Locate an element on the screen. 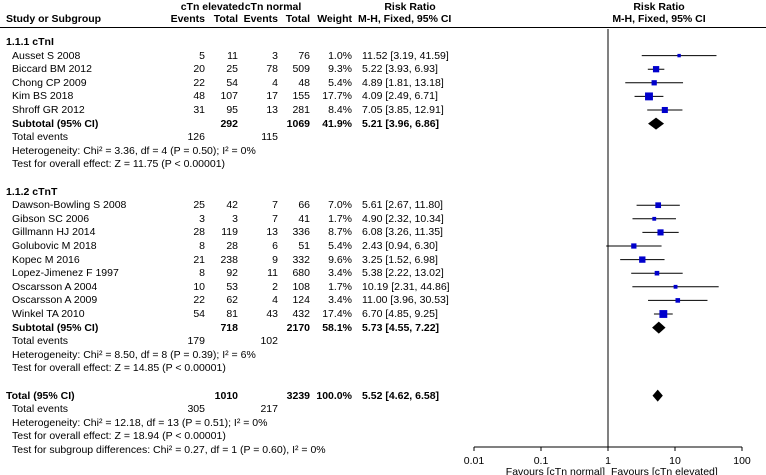  row-t2-cell: 66 is located at coordinates (304, 205).